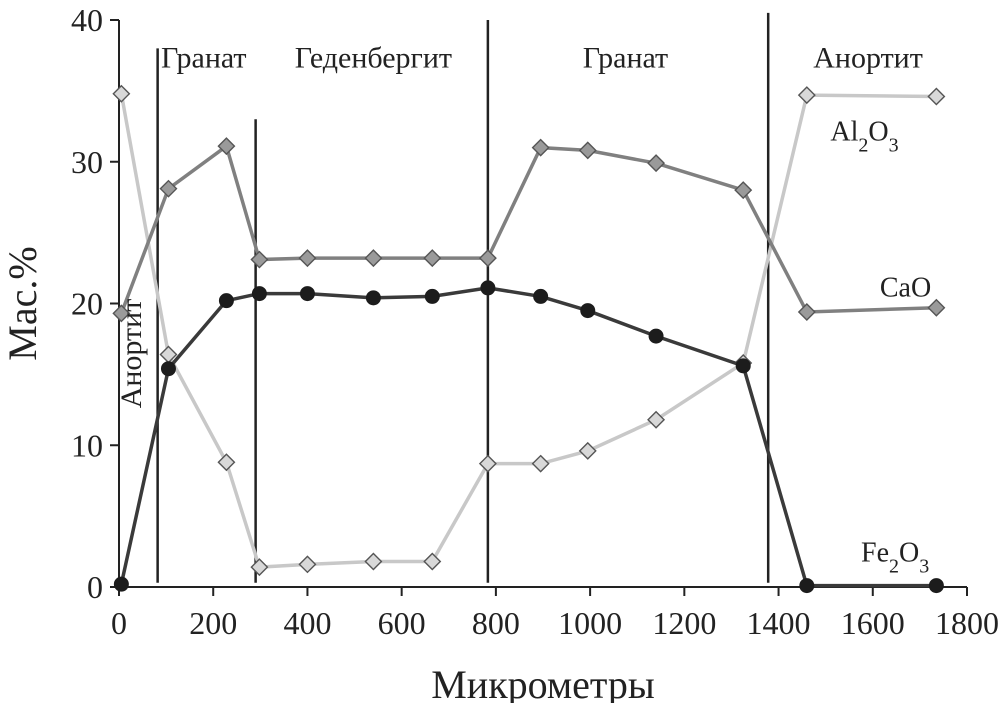 Image resolution: width=1006 pixels, height=703 pixels. Describe the element at coordinates (22, 303) in the screenshot. I see `y-axis-title: Мас.%` at that location.